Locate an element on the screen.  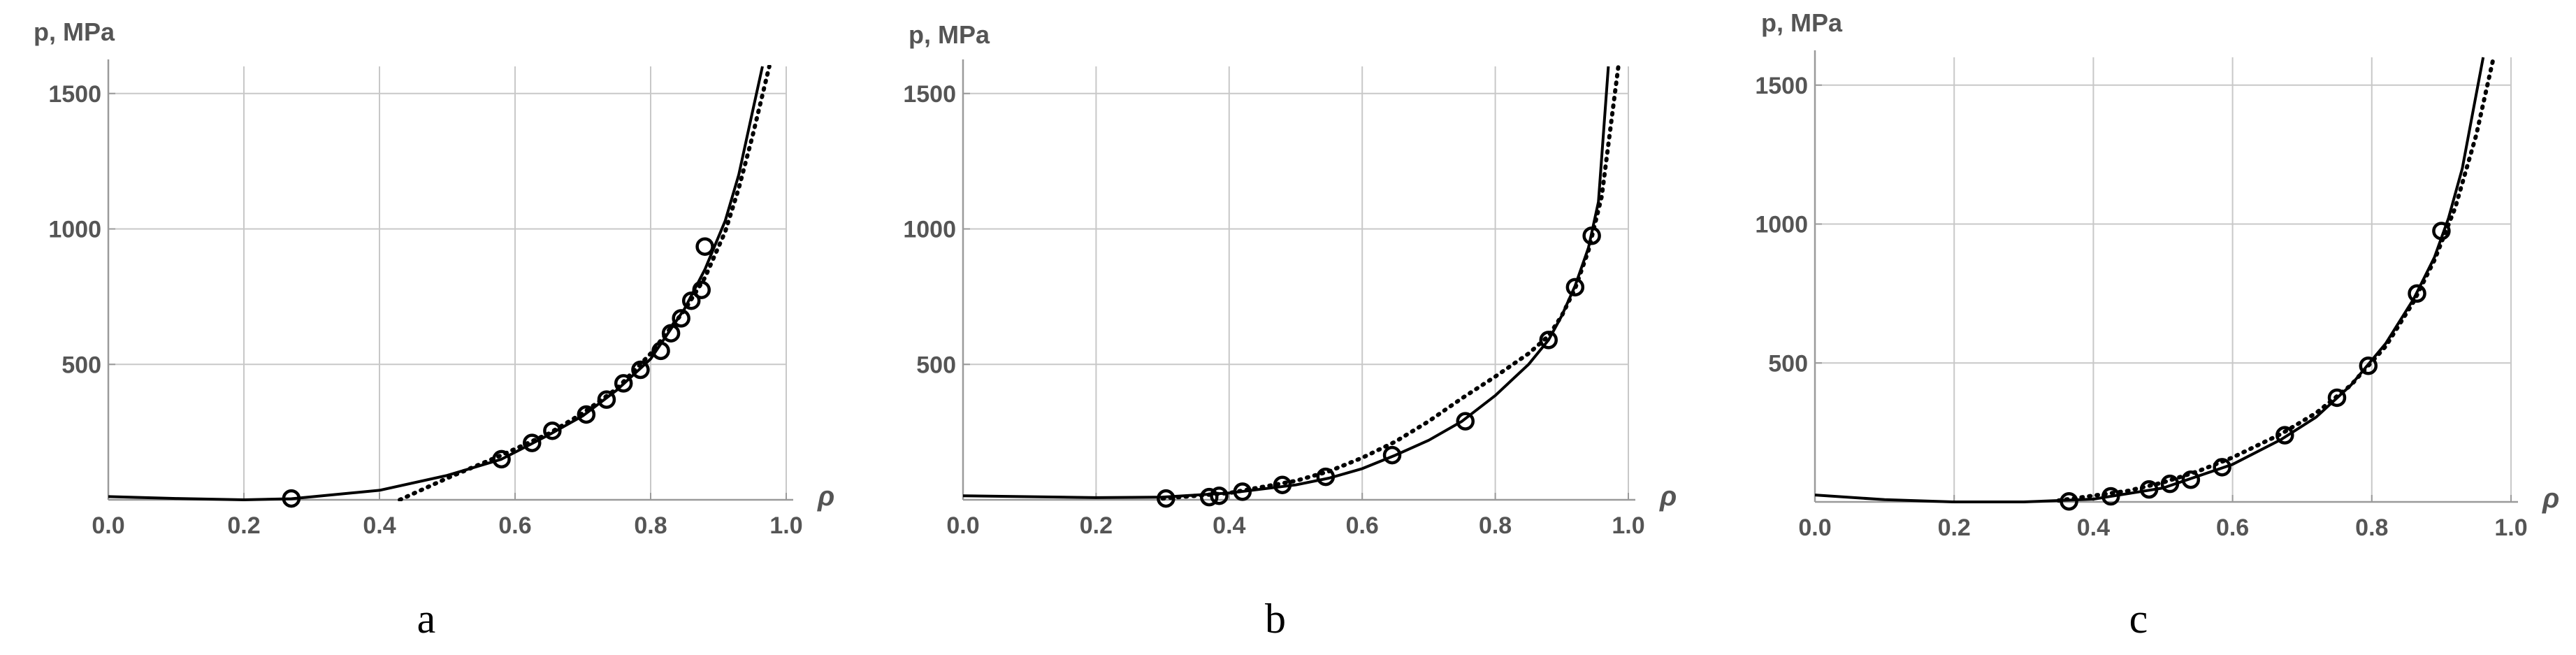
panel-label: c is located at coordinates (2138, 619).